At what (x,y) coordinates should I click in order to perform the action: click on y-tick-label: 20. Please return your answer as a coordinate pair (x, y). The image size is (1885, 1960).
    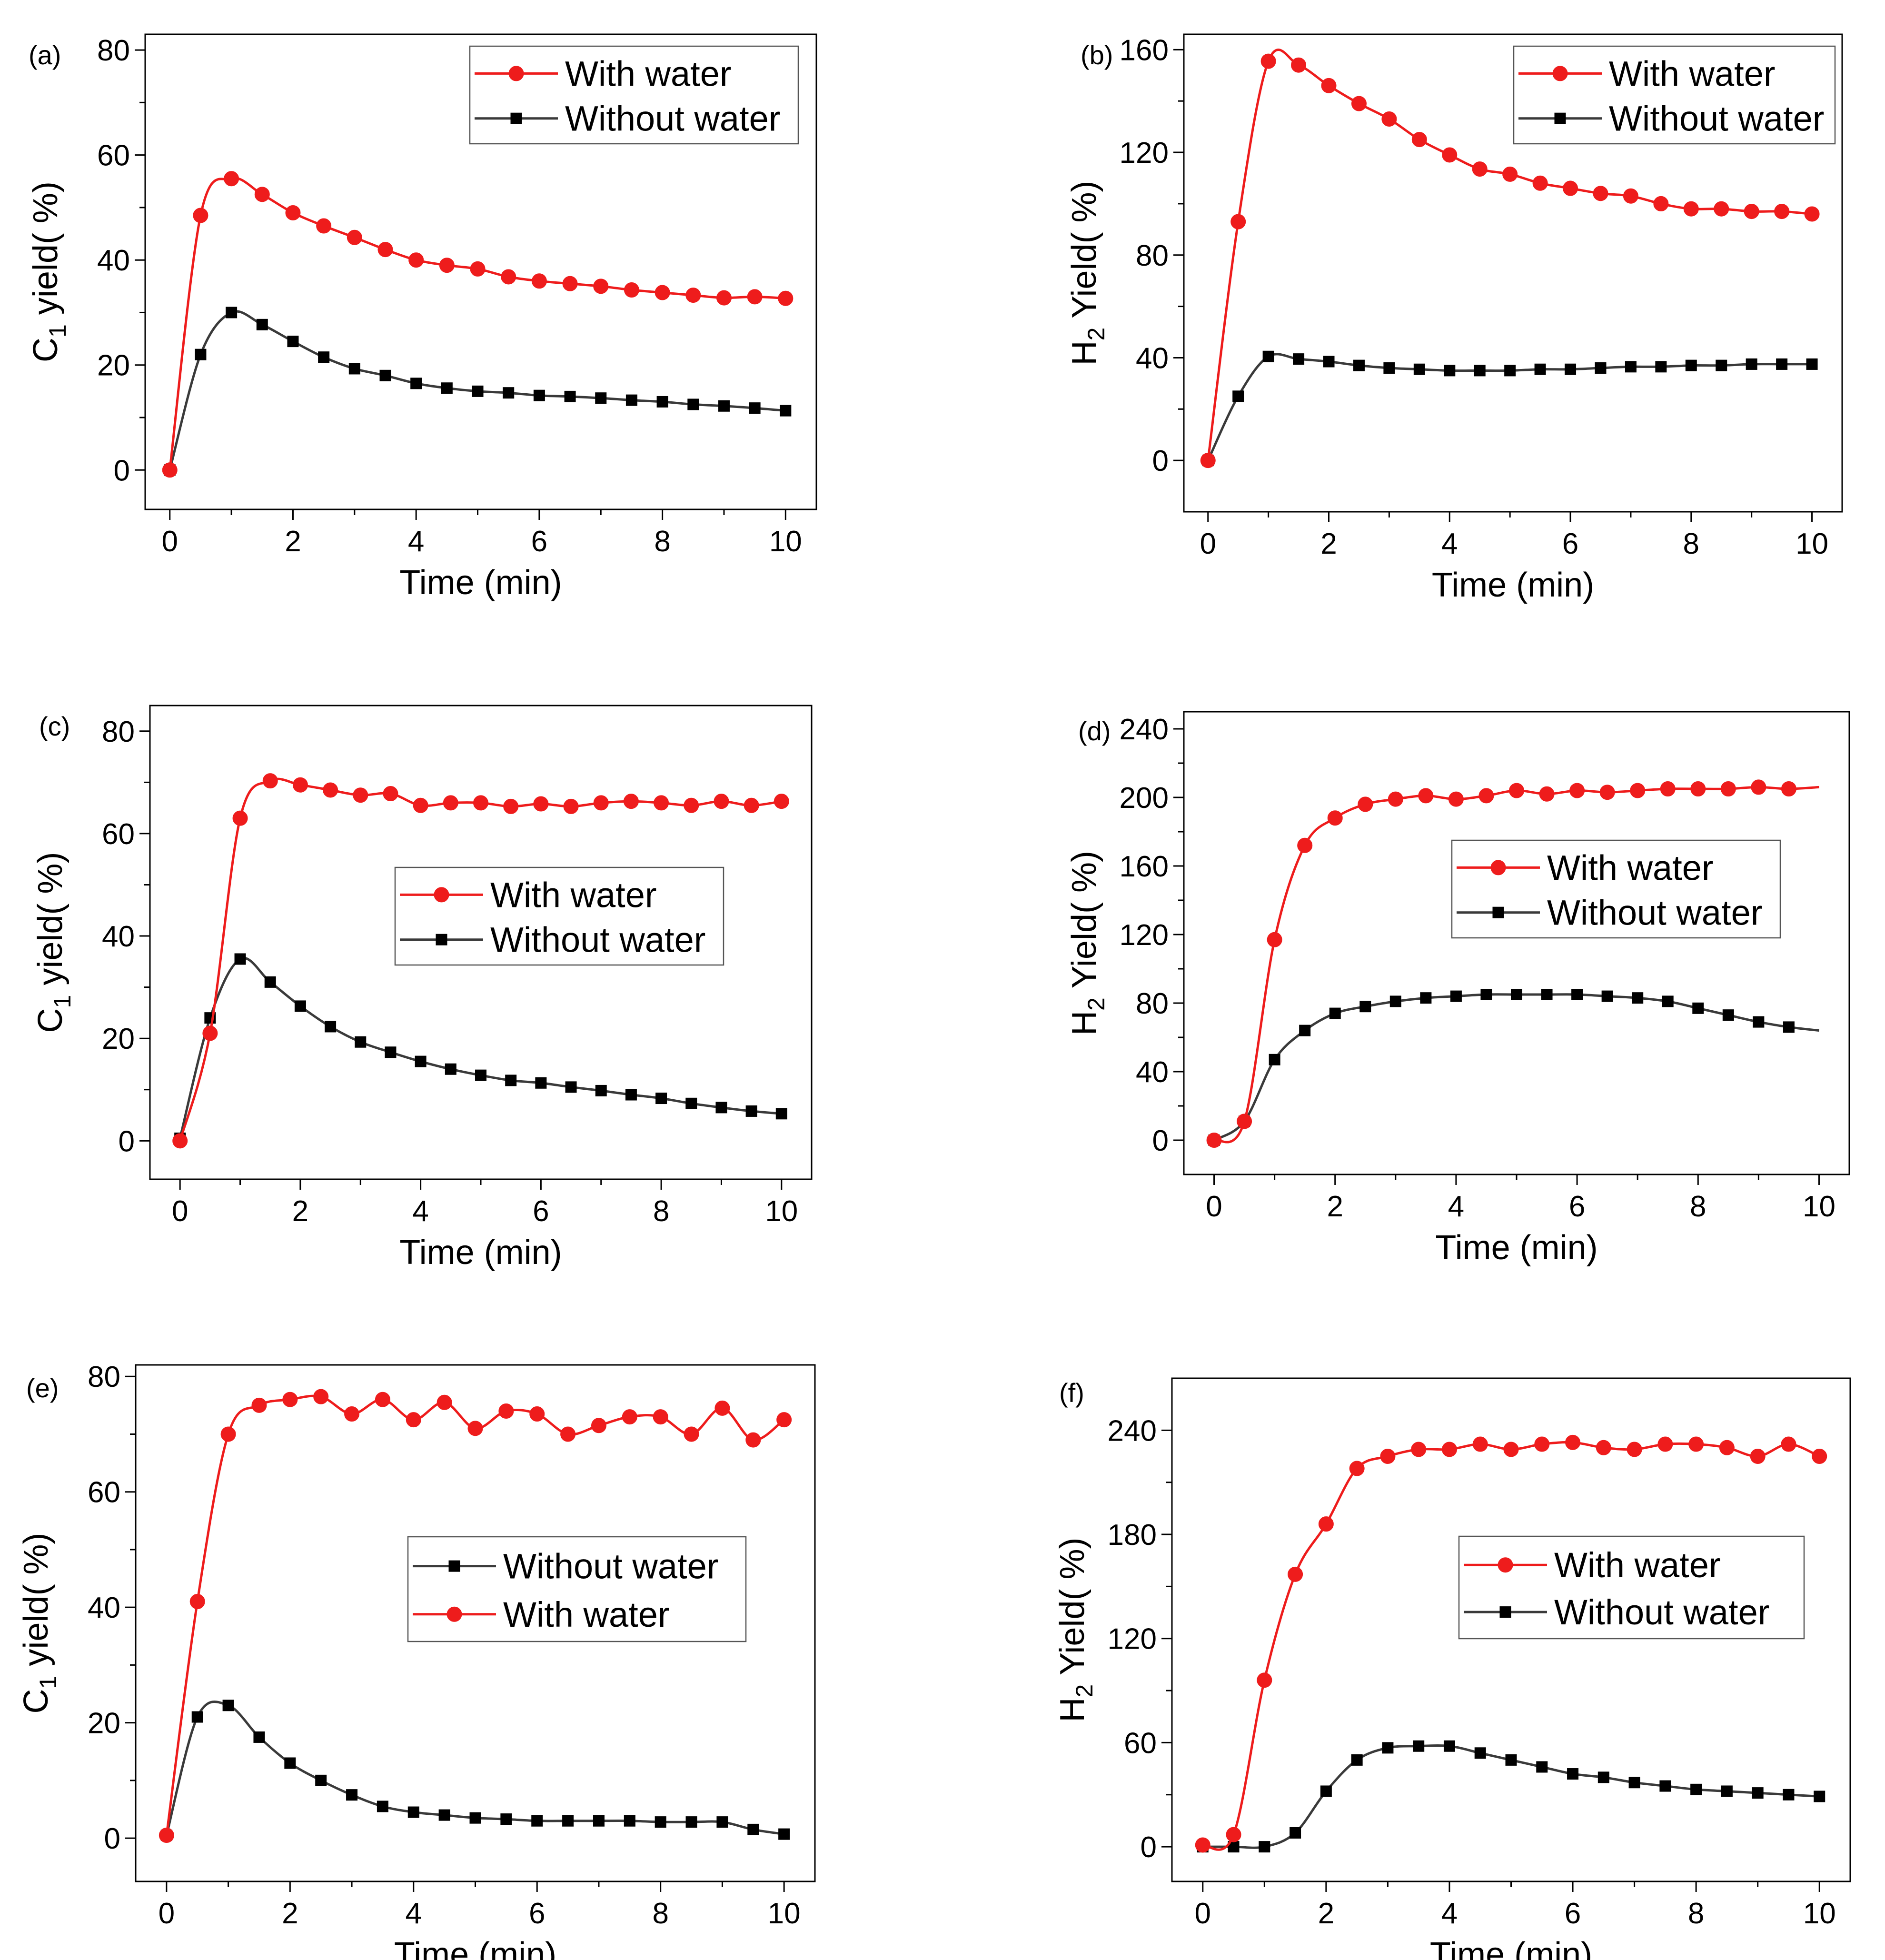
    Looking at the image, I should click on (118, 1039).